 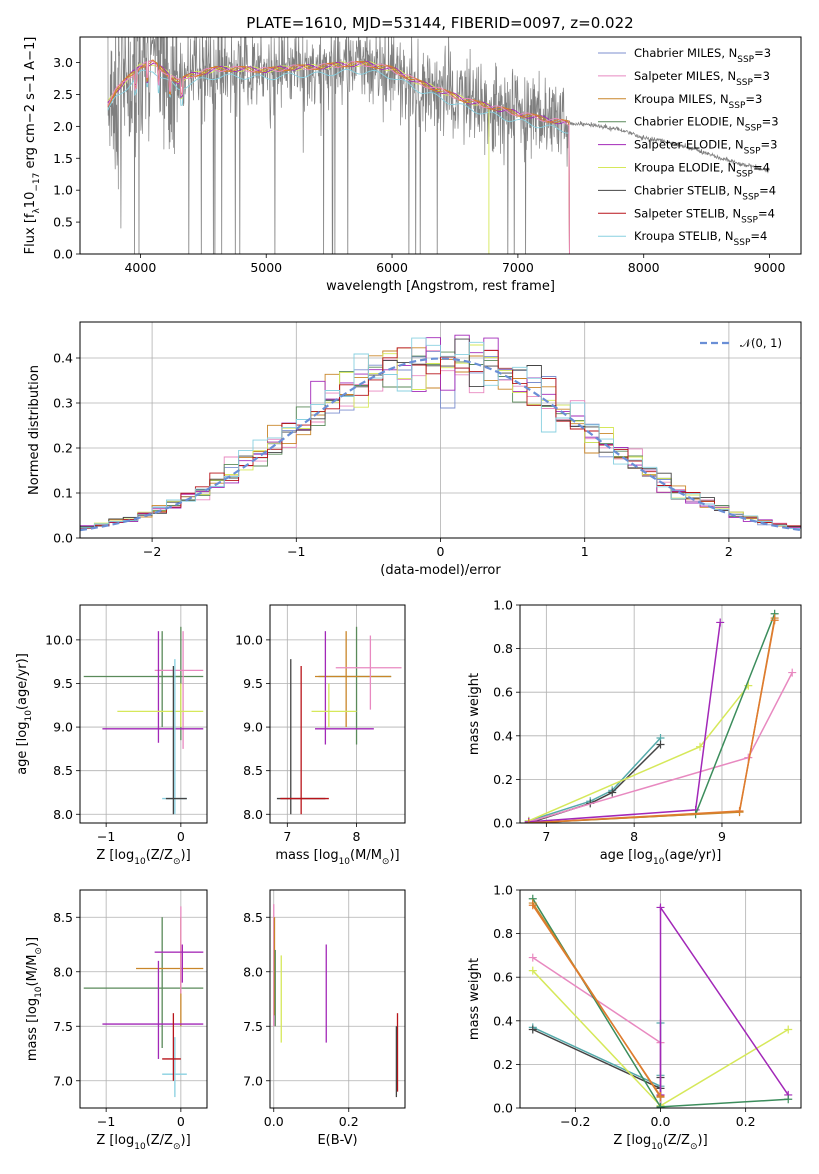 I want to click on x-tick-label: 9, so click(x=722, y=836).